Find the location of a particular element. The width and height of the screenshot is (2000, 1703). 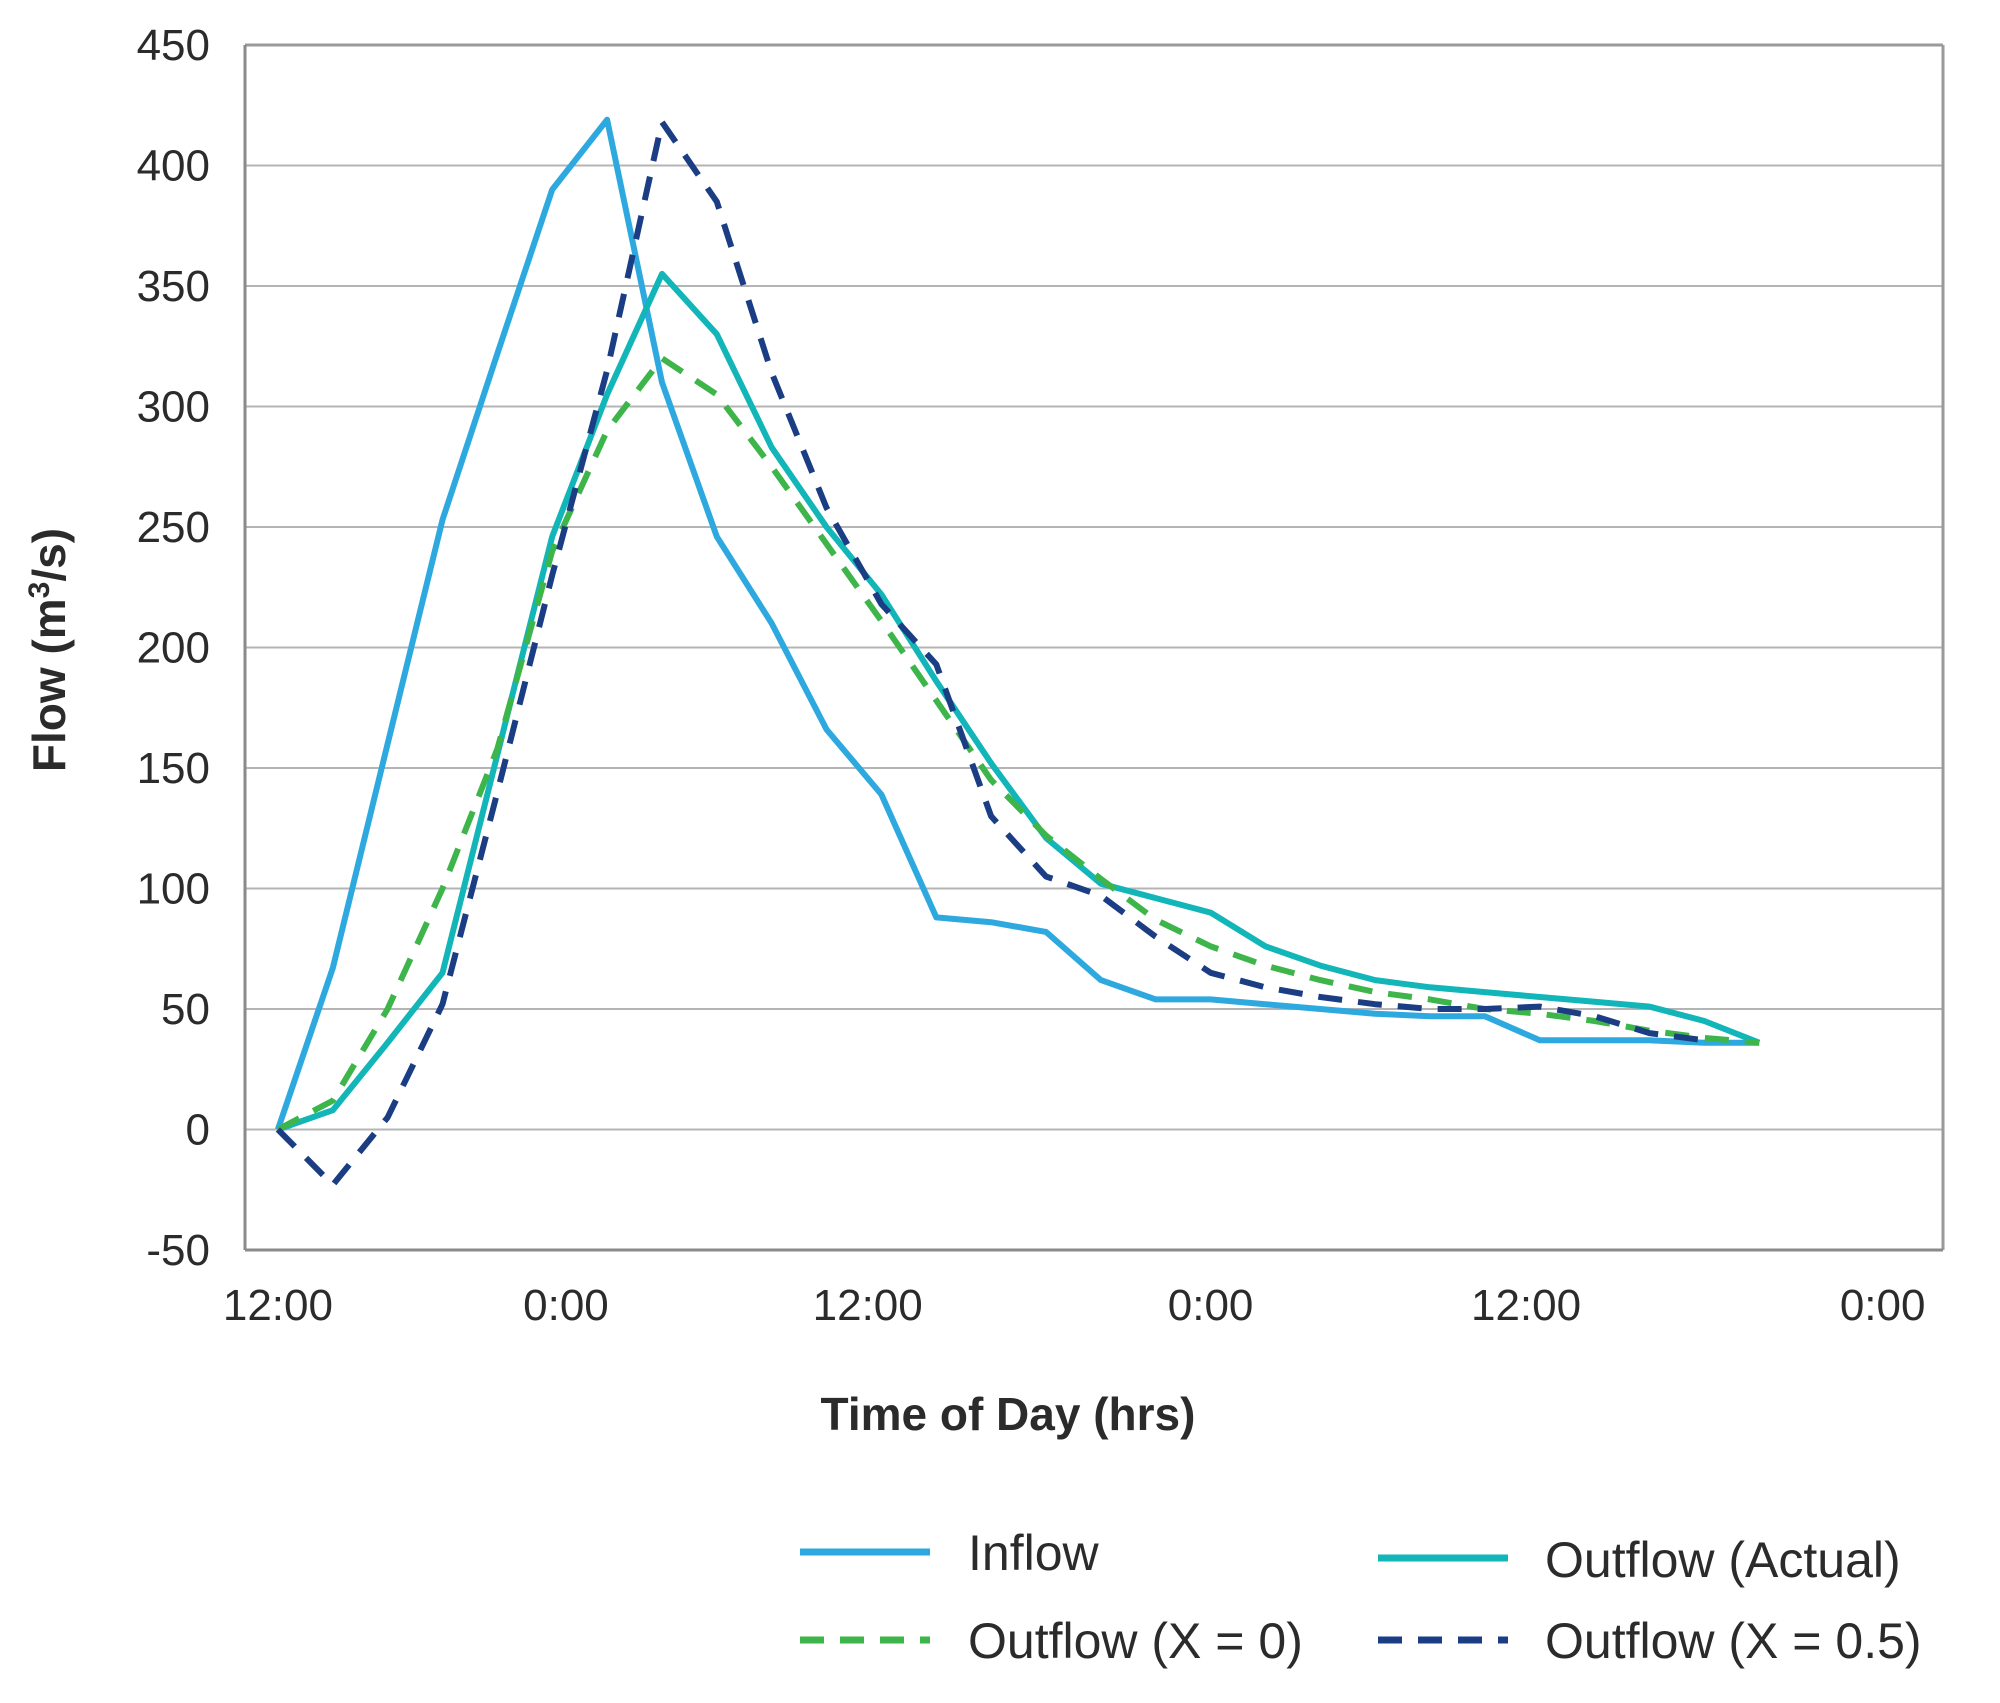

x-axis-title: Time of Day (hrs) is located at coordinates (1008, 1414).